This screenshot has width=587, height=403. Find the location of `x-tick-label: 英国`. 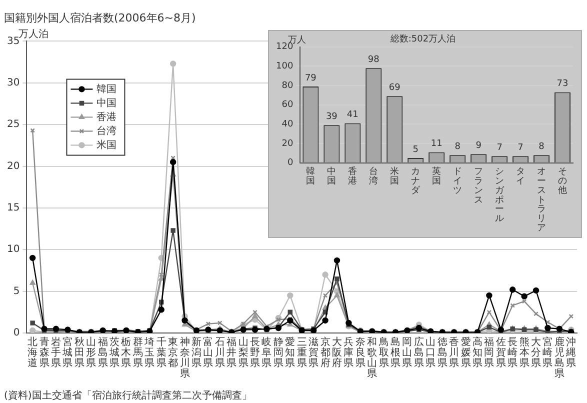

x-tick-label: 英国 is located at coordinates (437, 176).